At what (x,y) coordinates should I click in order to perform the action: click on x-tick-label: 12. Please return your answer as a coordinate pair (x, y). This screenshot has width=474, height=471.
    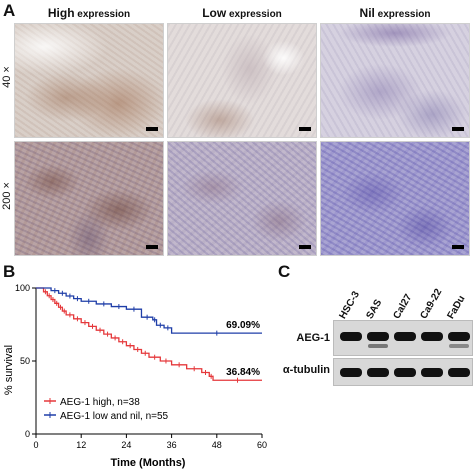
    Looking at the image, I should click on (81, 445).